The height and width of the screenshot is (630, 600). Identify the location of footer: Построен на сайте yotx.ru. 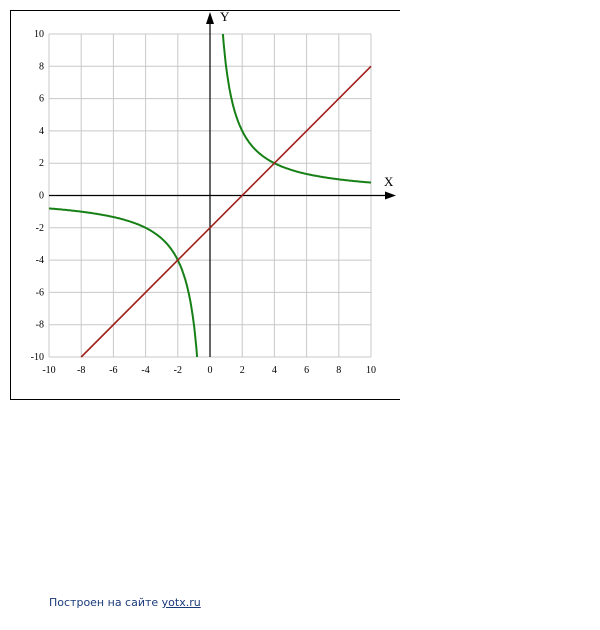
(125, 602).